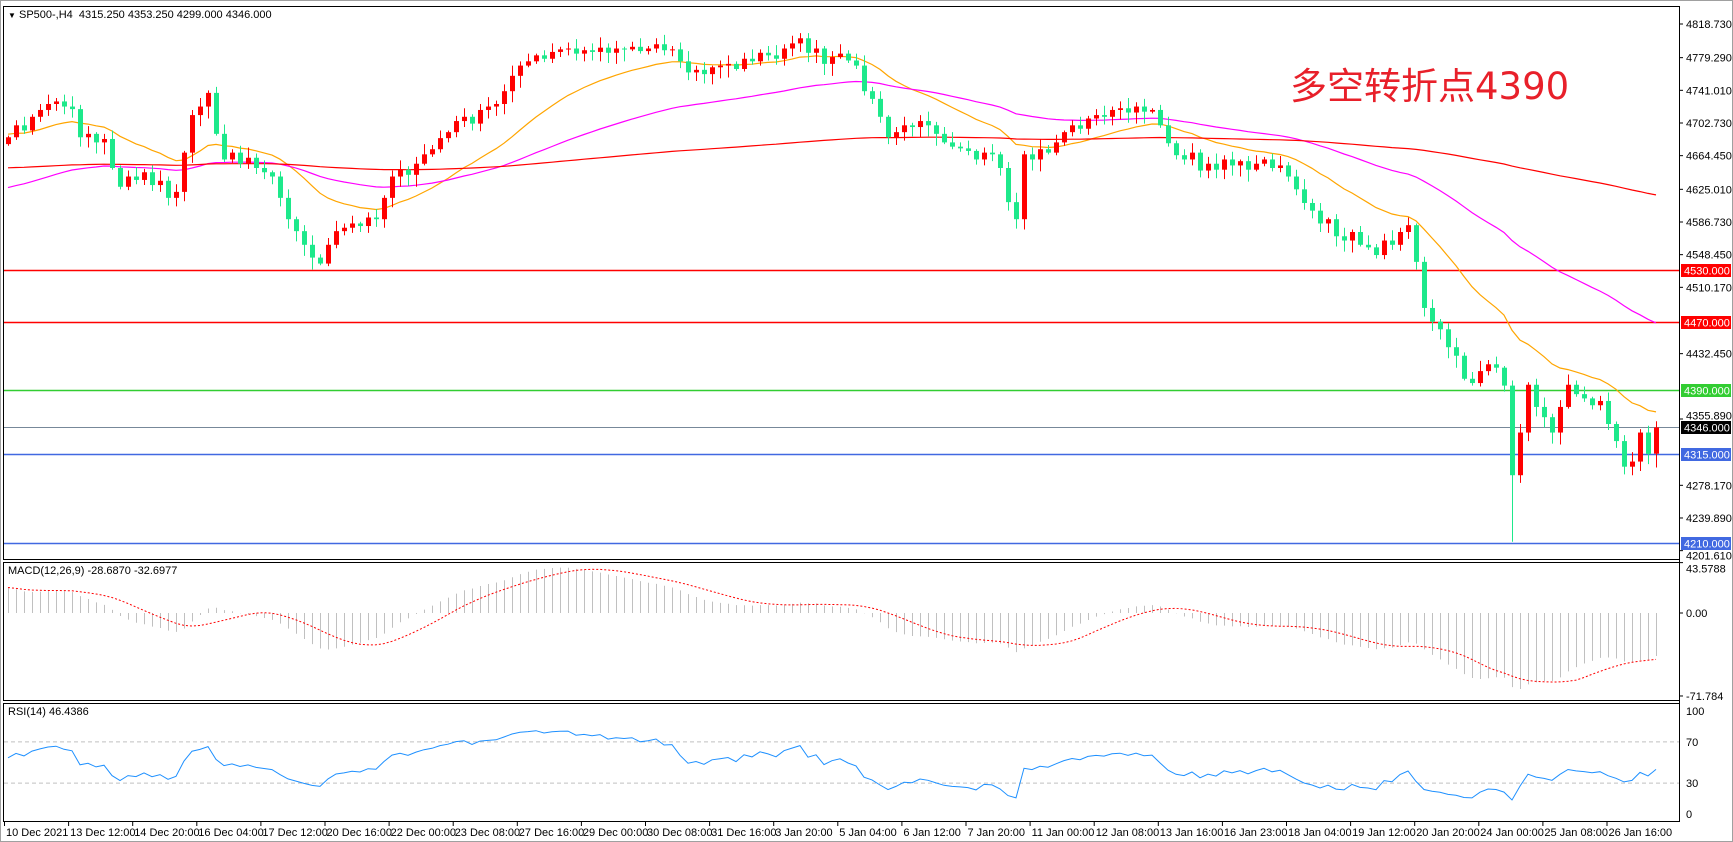 The width and height of the screenshot is (1733, 842). Describe the element at coordinates (487, 833) in the screenshot. I see `x-tick-label: 23 Dec 08:00` at that location.